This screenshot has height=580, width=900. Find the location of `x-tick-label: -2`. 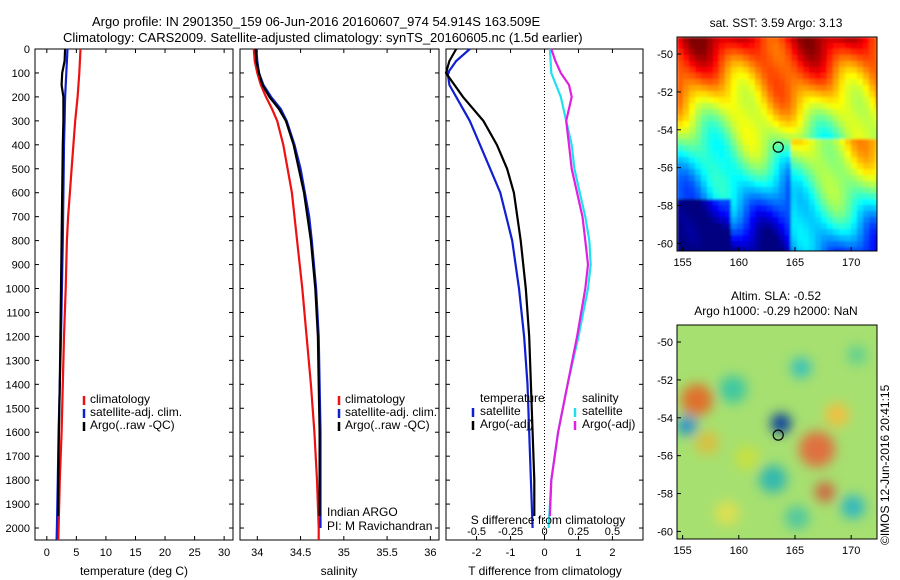

x-tick-label: -2 is located at coordinates (477, 553).